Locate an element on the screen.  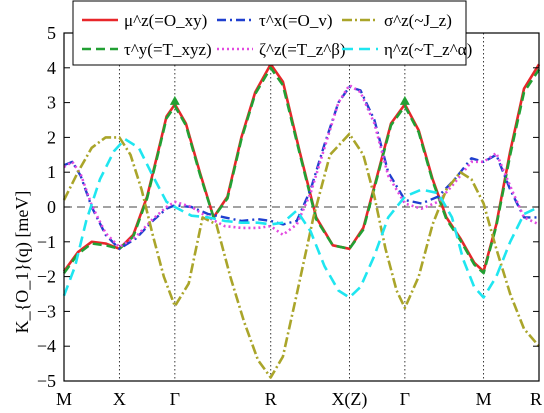
y-tick-label: −4 is located at coordinates (46, 346).